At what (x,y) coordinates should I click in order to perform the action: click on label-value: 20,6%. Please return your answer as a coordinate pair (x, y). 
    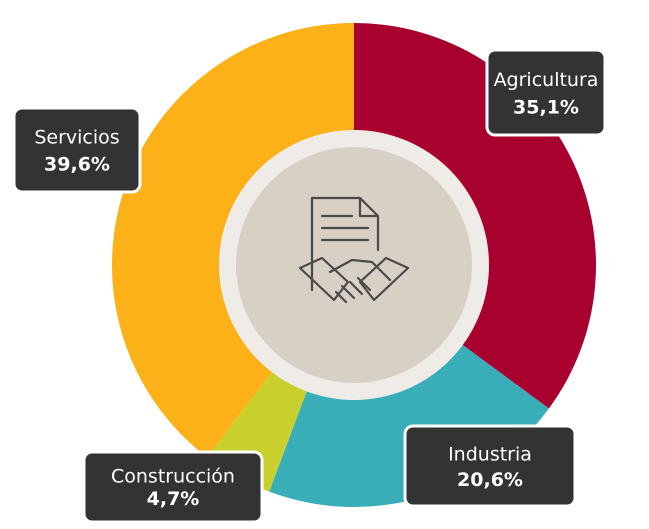
    Looking at the image, I should click on (490, 480).